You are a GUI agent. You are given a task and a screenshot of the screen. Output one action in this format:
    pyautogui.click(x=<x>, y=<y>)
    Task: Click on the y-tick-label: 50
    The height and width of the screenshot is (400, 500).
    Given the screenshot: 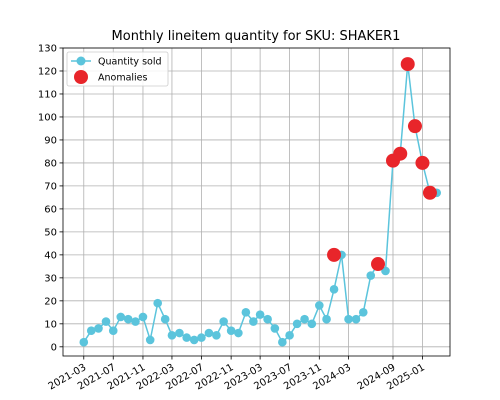 What is the action you would take?
    pyautogui.click(x=50, y=232)
    